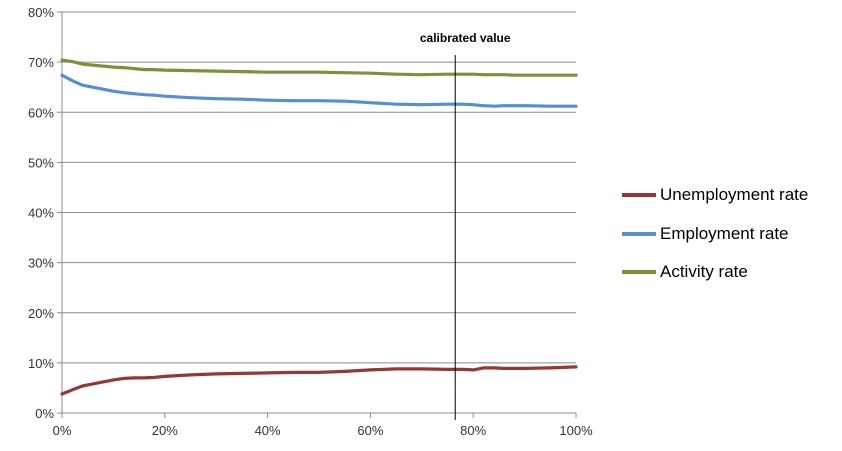 Image resolution: width=842 pixels, height=451 pixels. I want to click on y-tick-label: 0%, so click(44, 413).